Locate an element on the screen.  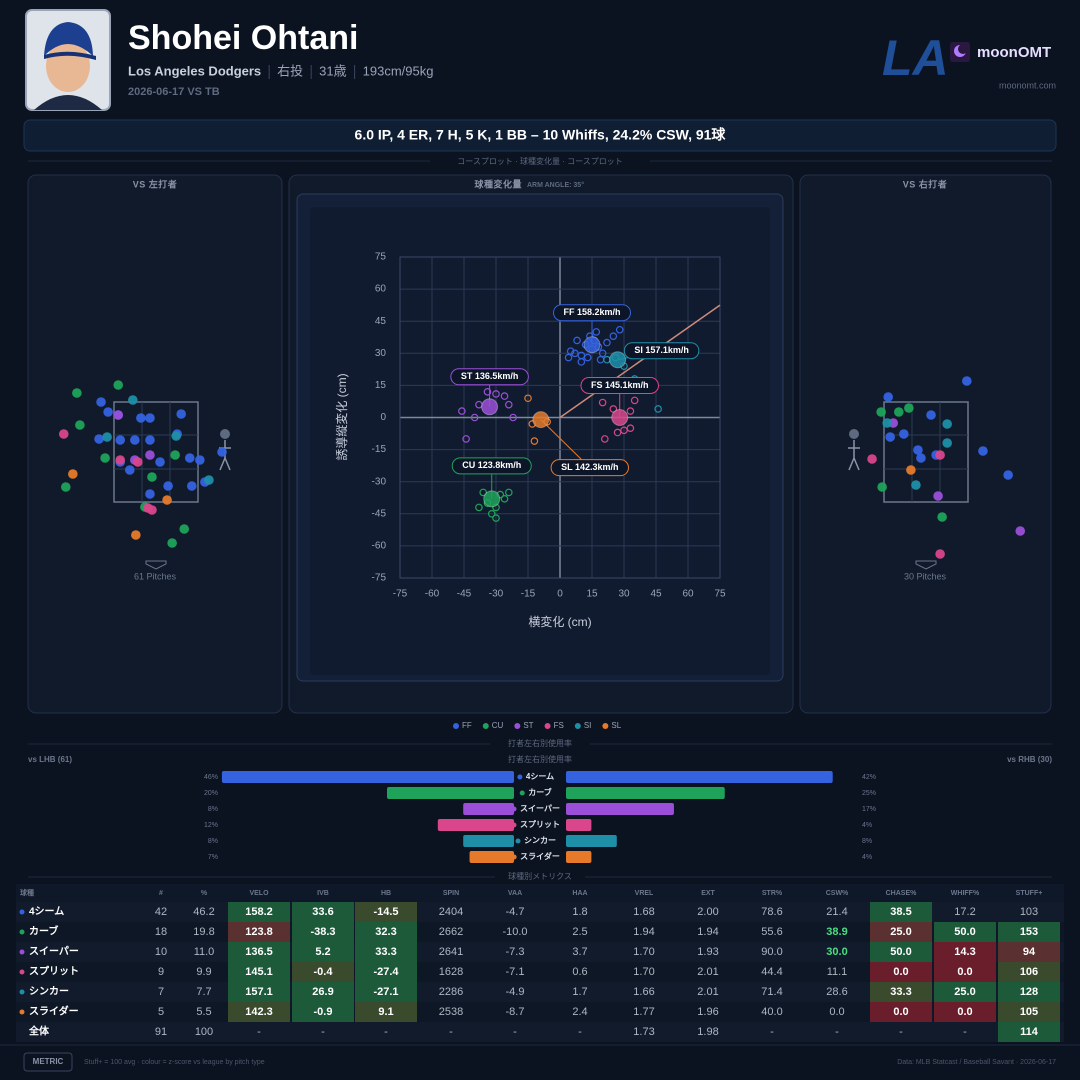
table-cell: 1.77 is located at coordinates (643, 1012).